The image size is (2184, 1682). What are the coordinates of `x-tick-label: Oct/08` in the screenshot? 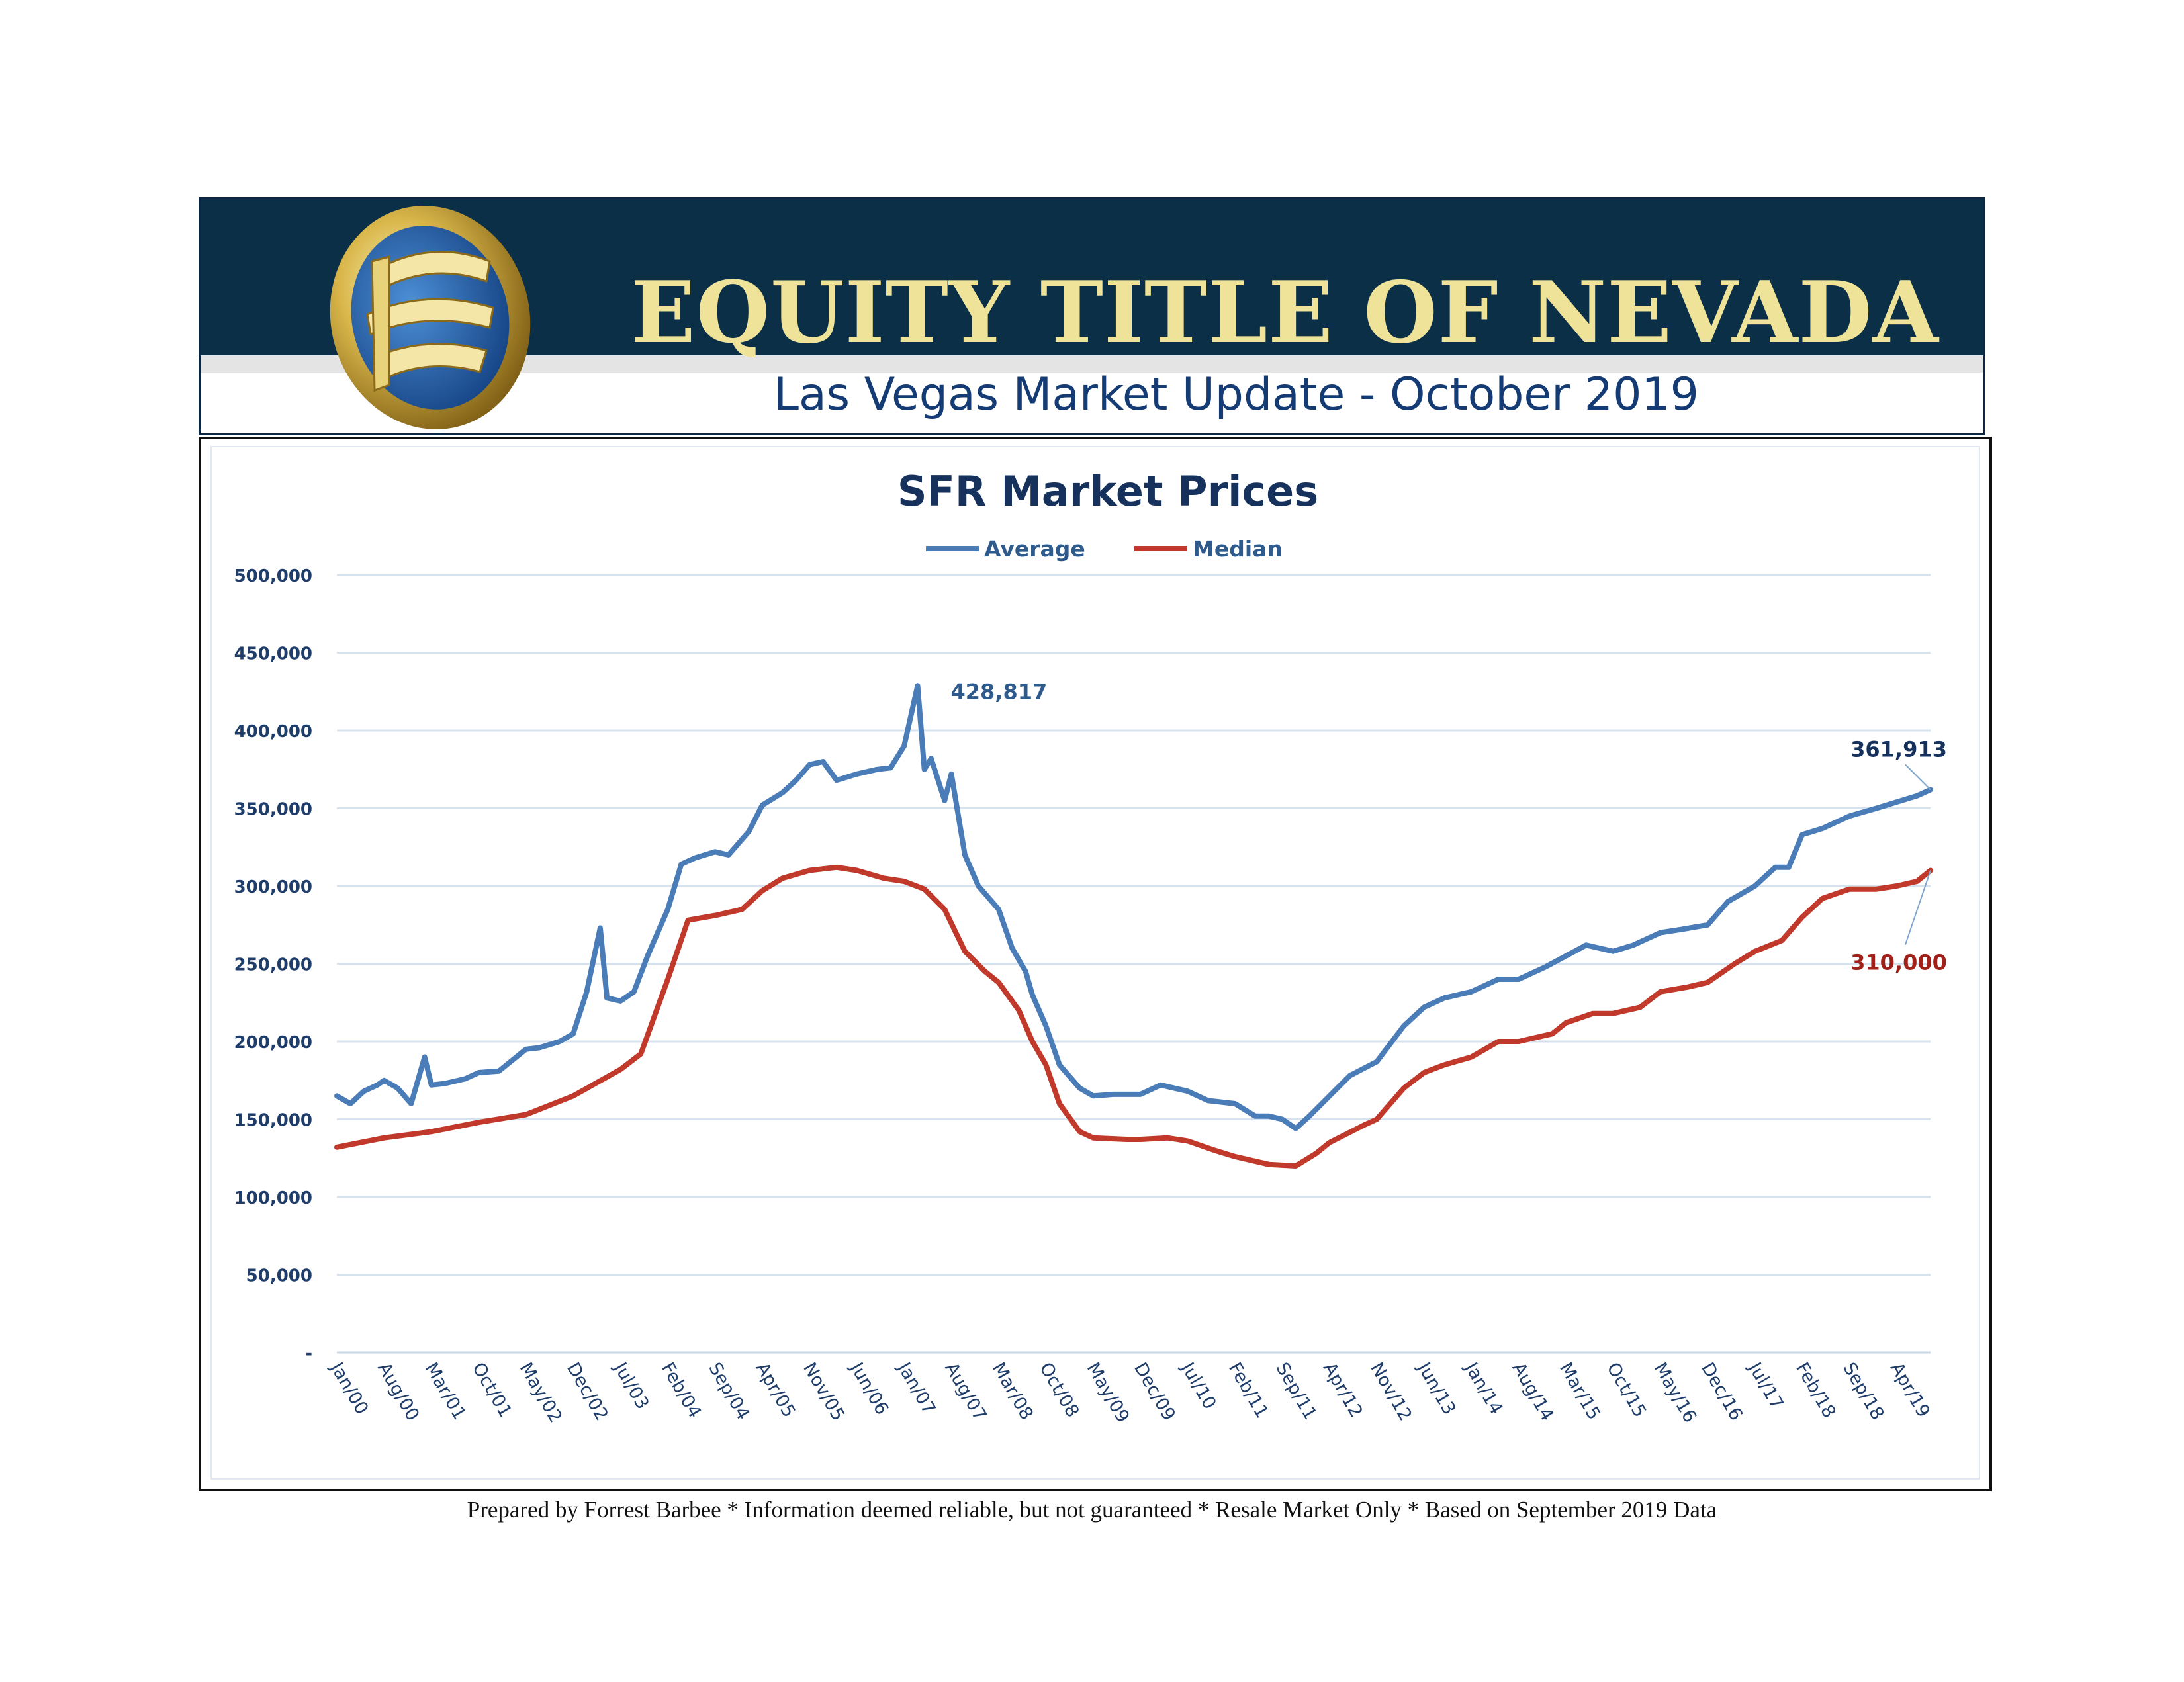 It's located at (1059, 1390).